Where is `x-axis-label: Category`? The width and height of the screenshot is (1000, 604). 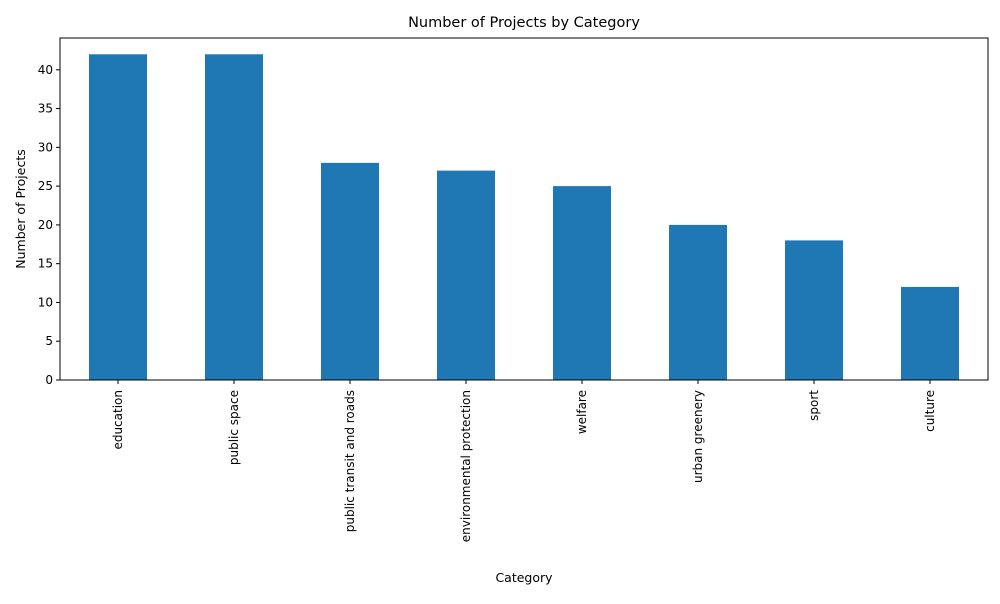
x-axis-label: Category is located at coordinates (524, 577).